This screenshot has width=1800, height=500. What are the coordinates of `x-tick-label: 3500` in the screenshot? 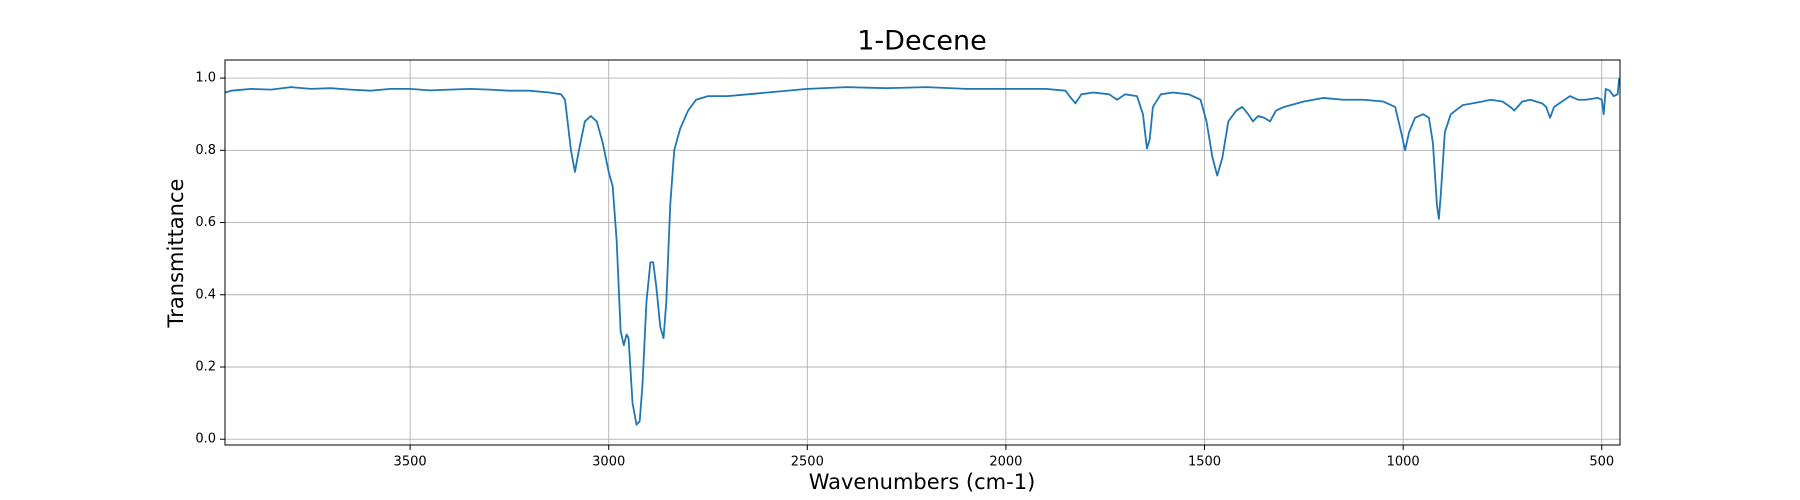 It's located at (410, 462).